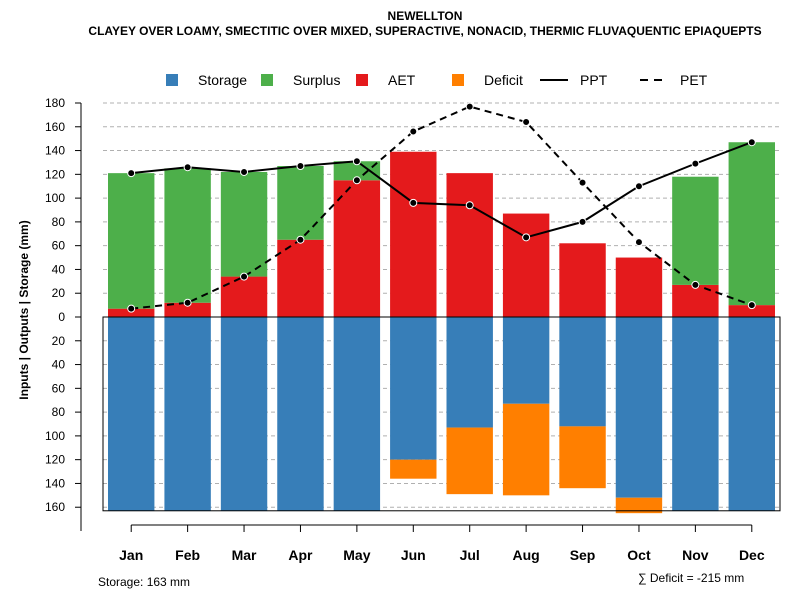 Image resolution: width=800 pixels, height=600 pixels. What do you see at coordinates (131, 414) in the screenshot?
I see `bar-storage-jan` at bounding box center [131, 414].